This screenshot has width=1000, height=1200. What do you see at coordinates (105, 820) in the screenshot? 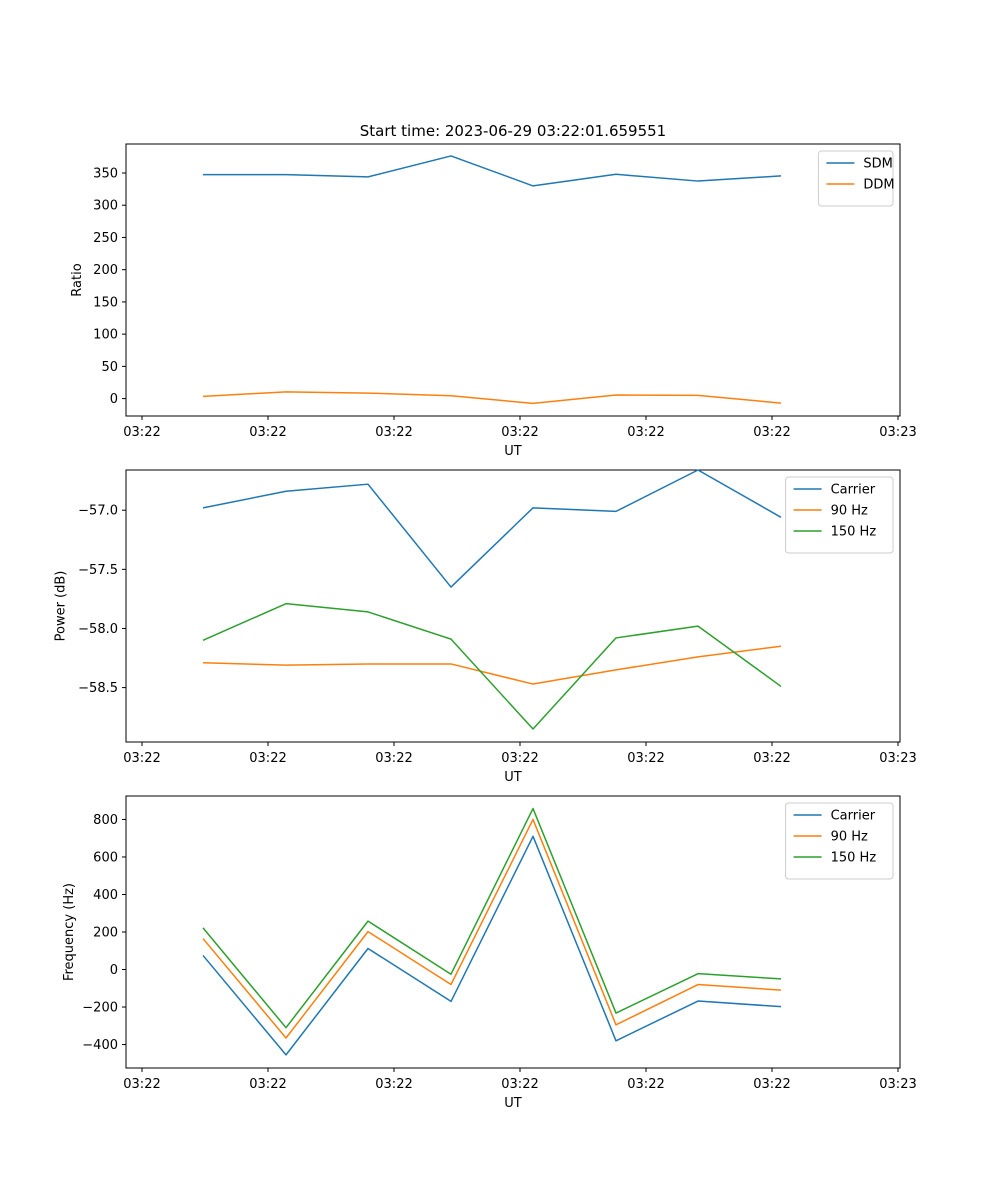
I see `y-tick-label: 800` at bounding box center [105, 820].